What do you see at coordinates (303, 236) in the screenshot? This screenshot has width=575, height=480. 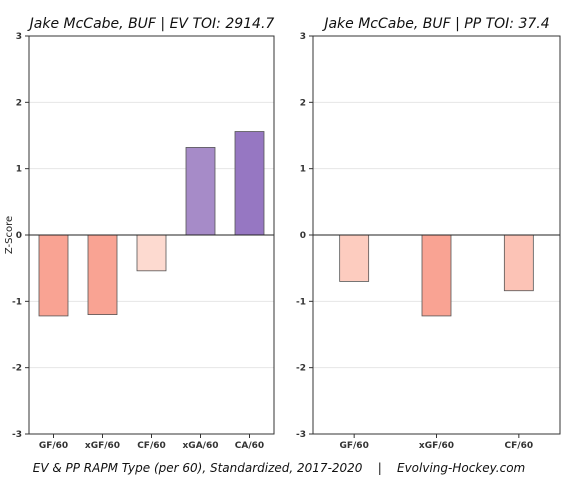 I see `pp-y-tick-label: 0` at bounding box center [303, 236].